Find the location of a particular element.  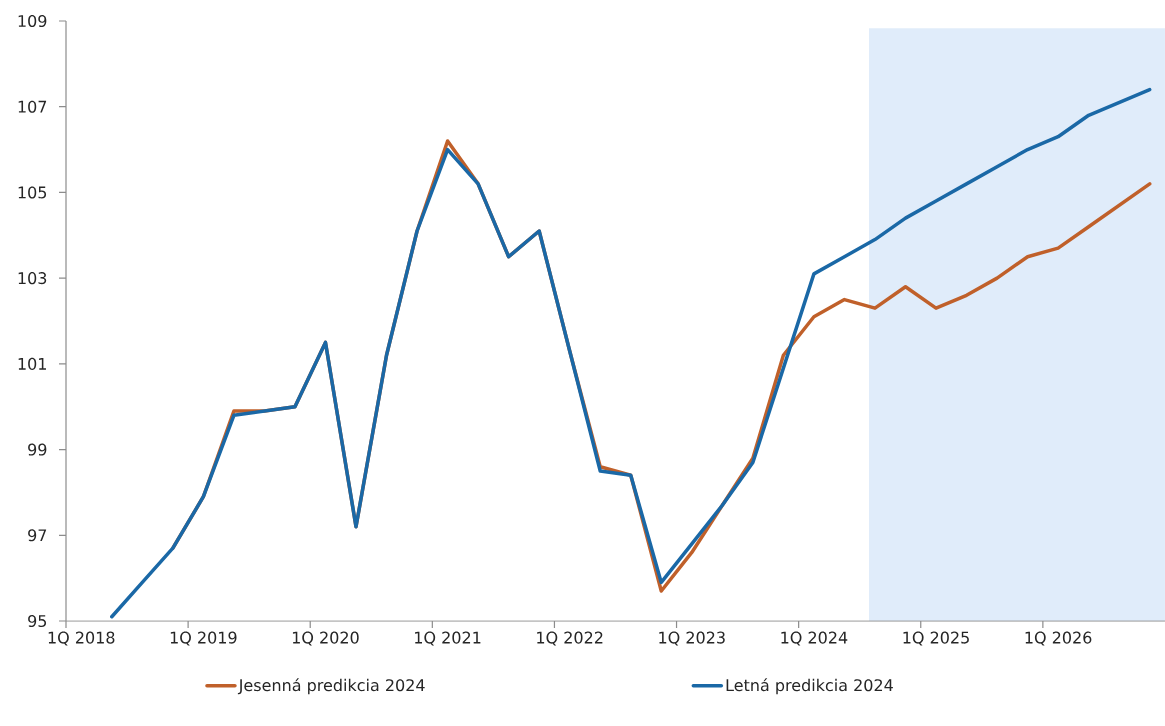

x-tick-label: 1Q 2023 is located at coordinates (692, 638).